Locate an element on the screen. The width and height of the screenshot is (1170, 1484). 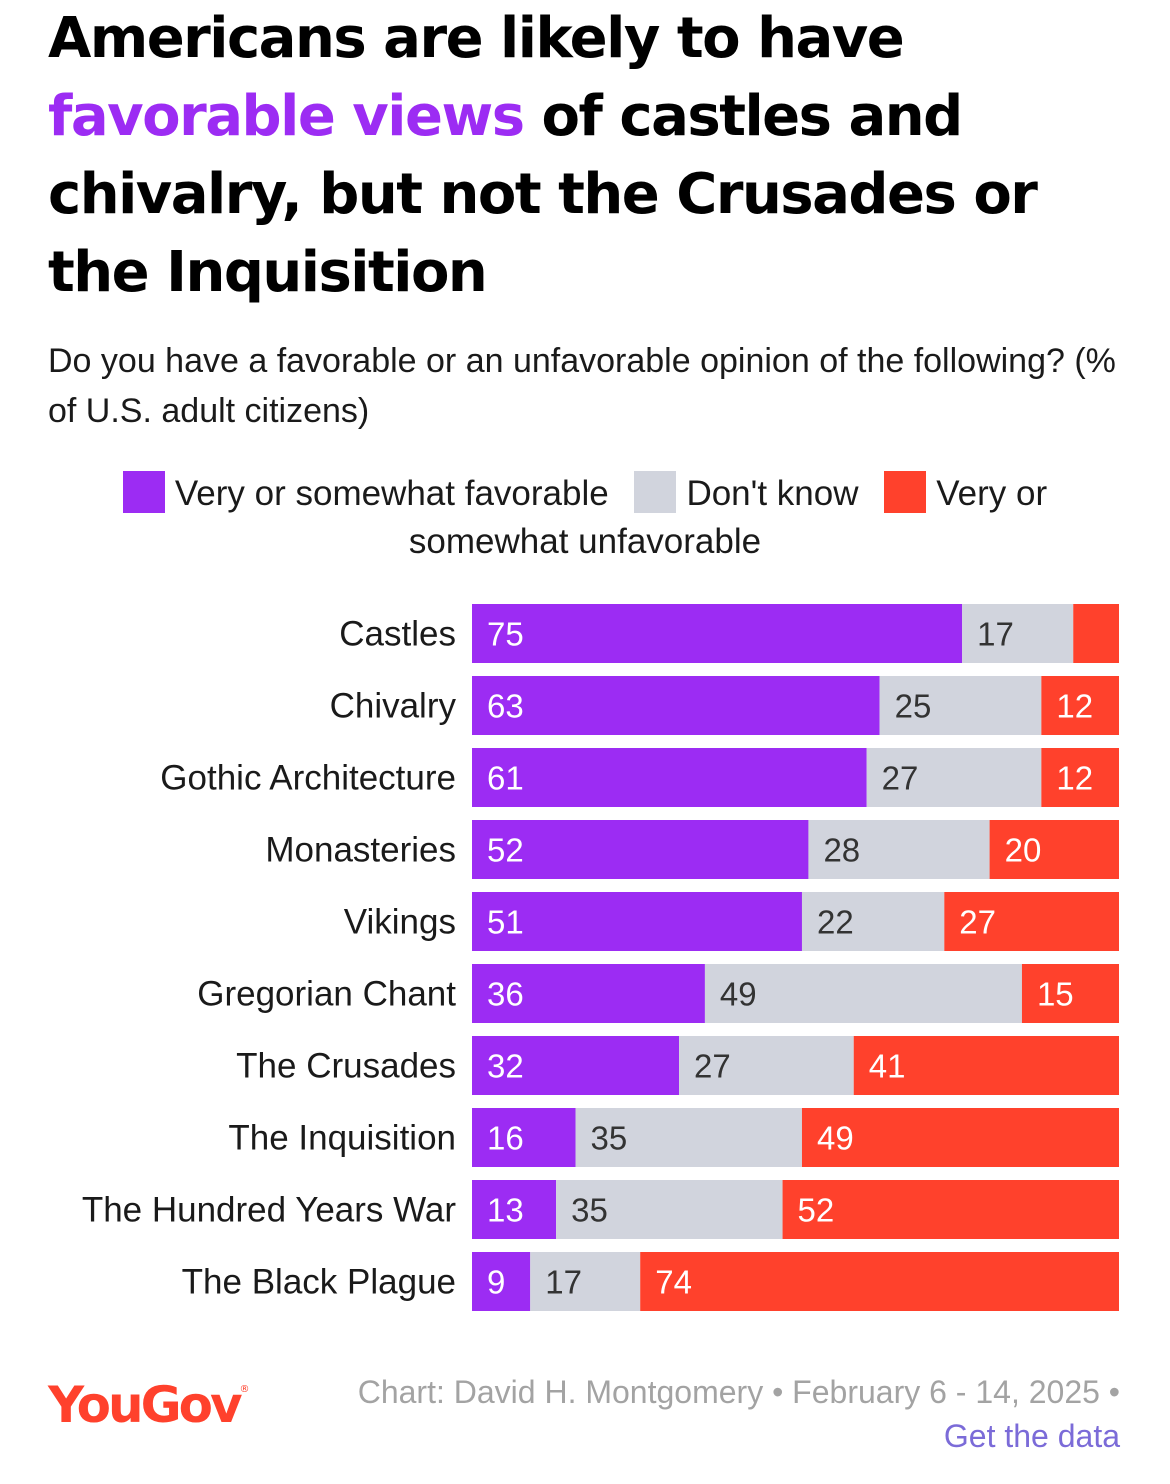
value-label-favorable: 75 is located at coordinates (505, 634).